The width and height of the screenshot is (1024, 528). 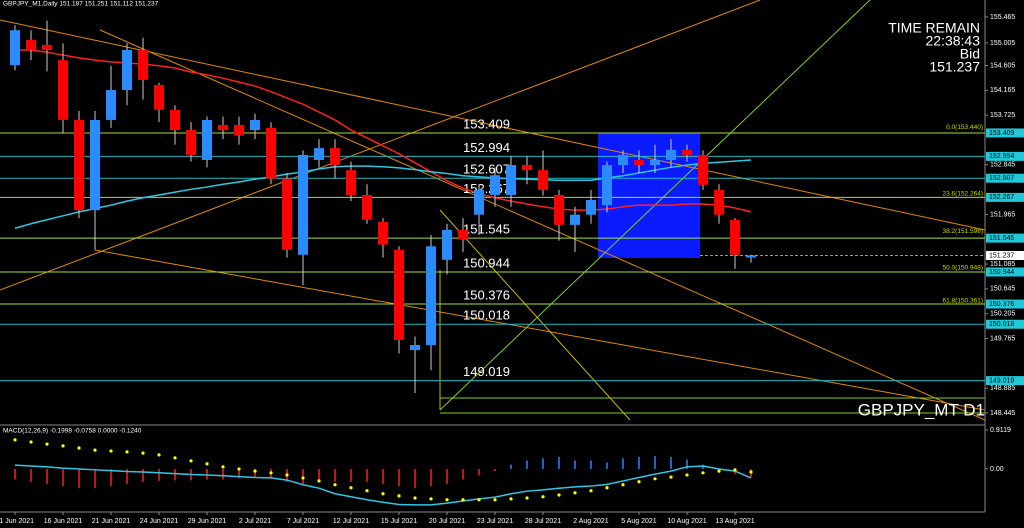 I want to click on level-box-label: 150.018, so click(x=1001, y=324).